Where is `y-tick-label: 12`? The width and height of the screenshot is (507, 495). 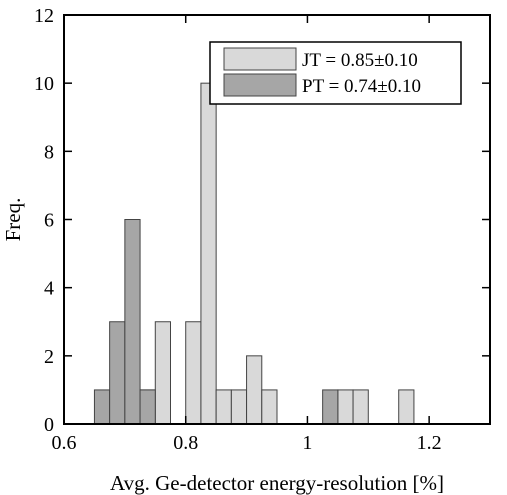
y-tick-label: 12 is located at coordinates (44, 16).